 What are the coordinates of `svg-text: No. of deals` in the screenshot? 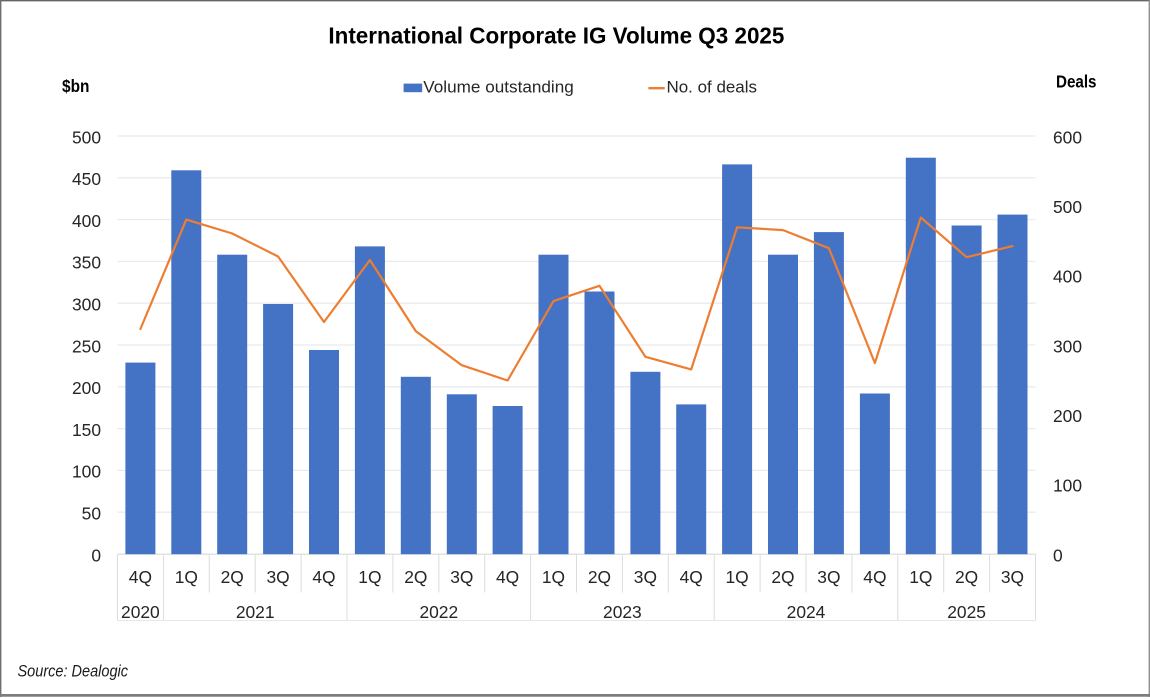 It's located at (712, 88).